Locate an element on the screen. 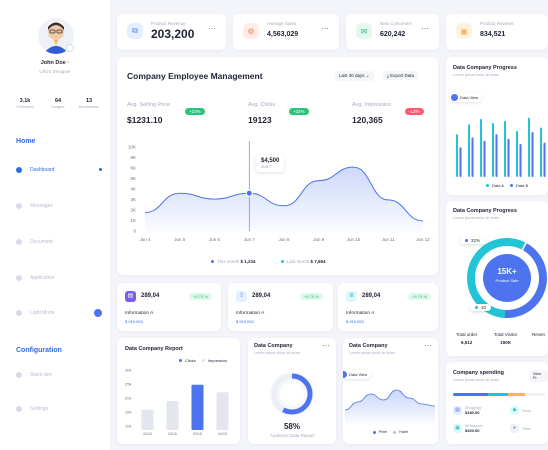 The image size is (548, 450). profile-stat: 13 Bookmarks is located at coordinates (89, 103).